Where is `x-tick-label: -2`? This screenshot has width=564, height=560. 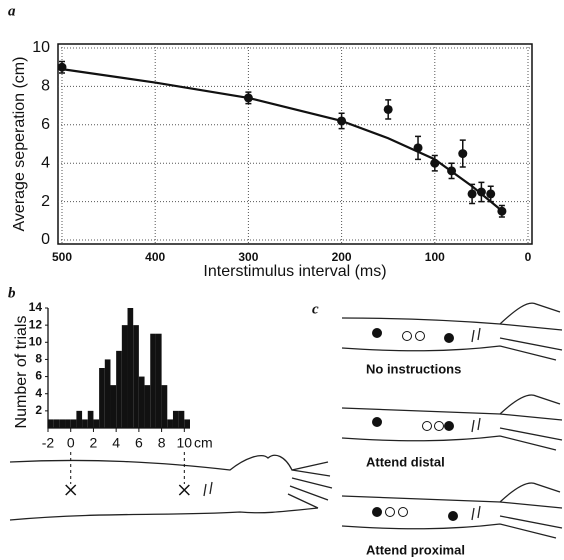 x-tick-label: -2 is located at coordinates (48, 443).